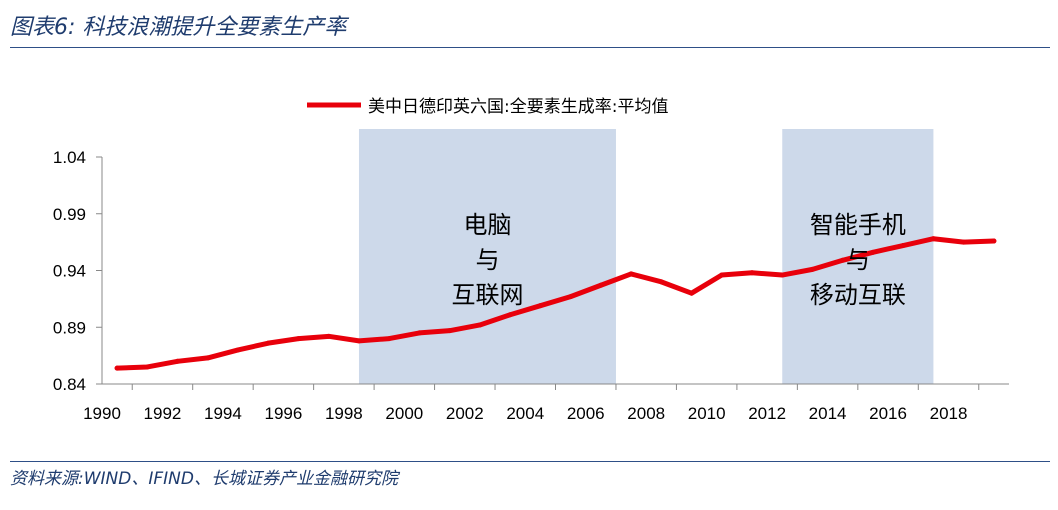  What do you see at coordinates (69, 271) in the screenshot?
I see `y-tick-label: 0.94` at bounding box center [69, 271].